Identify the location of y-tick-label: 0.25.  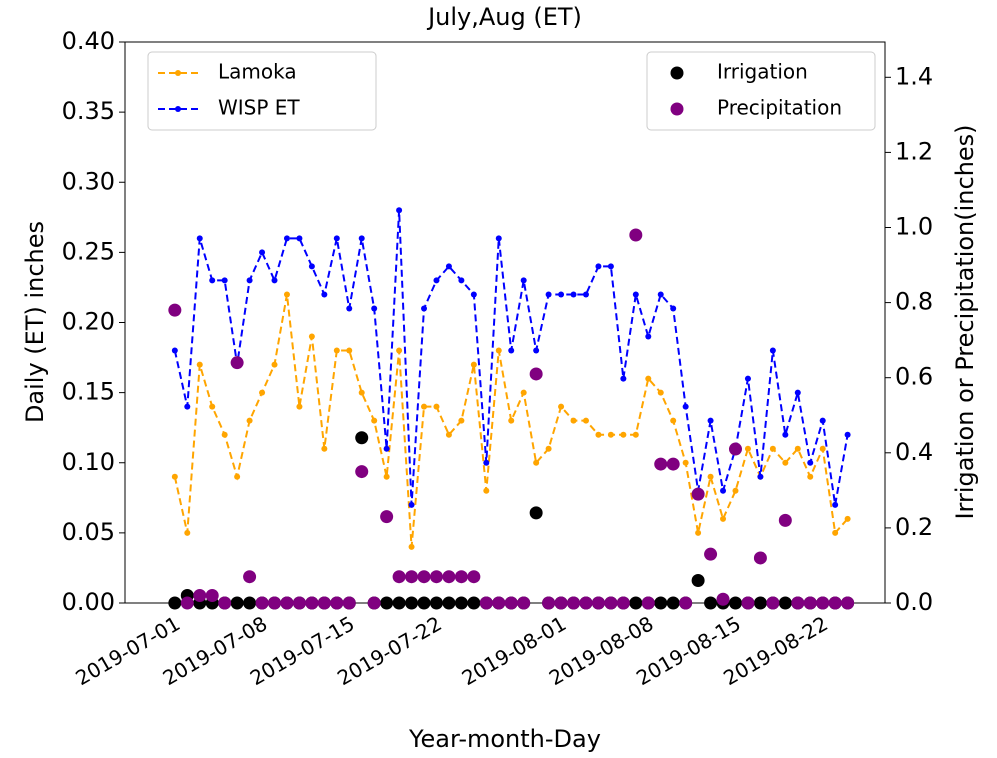
(88, 251).